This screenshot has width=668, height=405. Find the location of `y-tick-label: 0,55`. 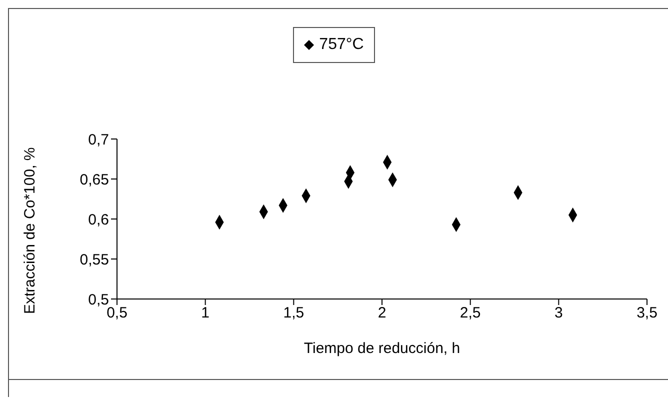

y-tick-label: 0,55 is located at coordinates (94, 259).